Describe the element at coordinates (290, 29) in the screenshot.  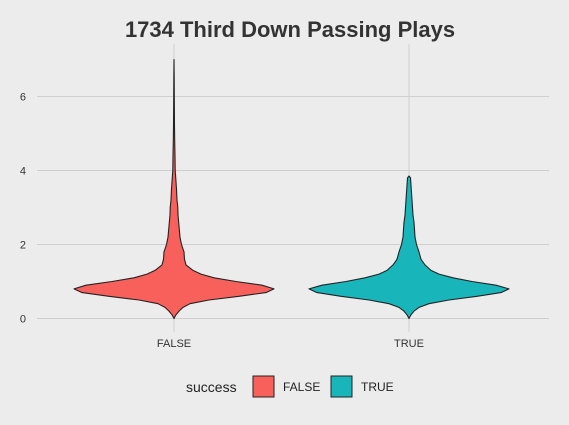
I see `chart-title: 1734 Third Down Passing Plays` at that location.